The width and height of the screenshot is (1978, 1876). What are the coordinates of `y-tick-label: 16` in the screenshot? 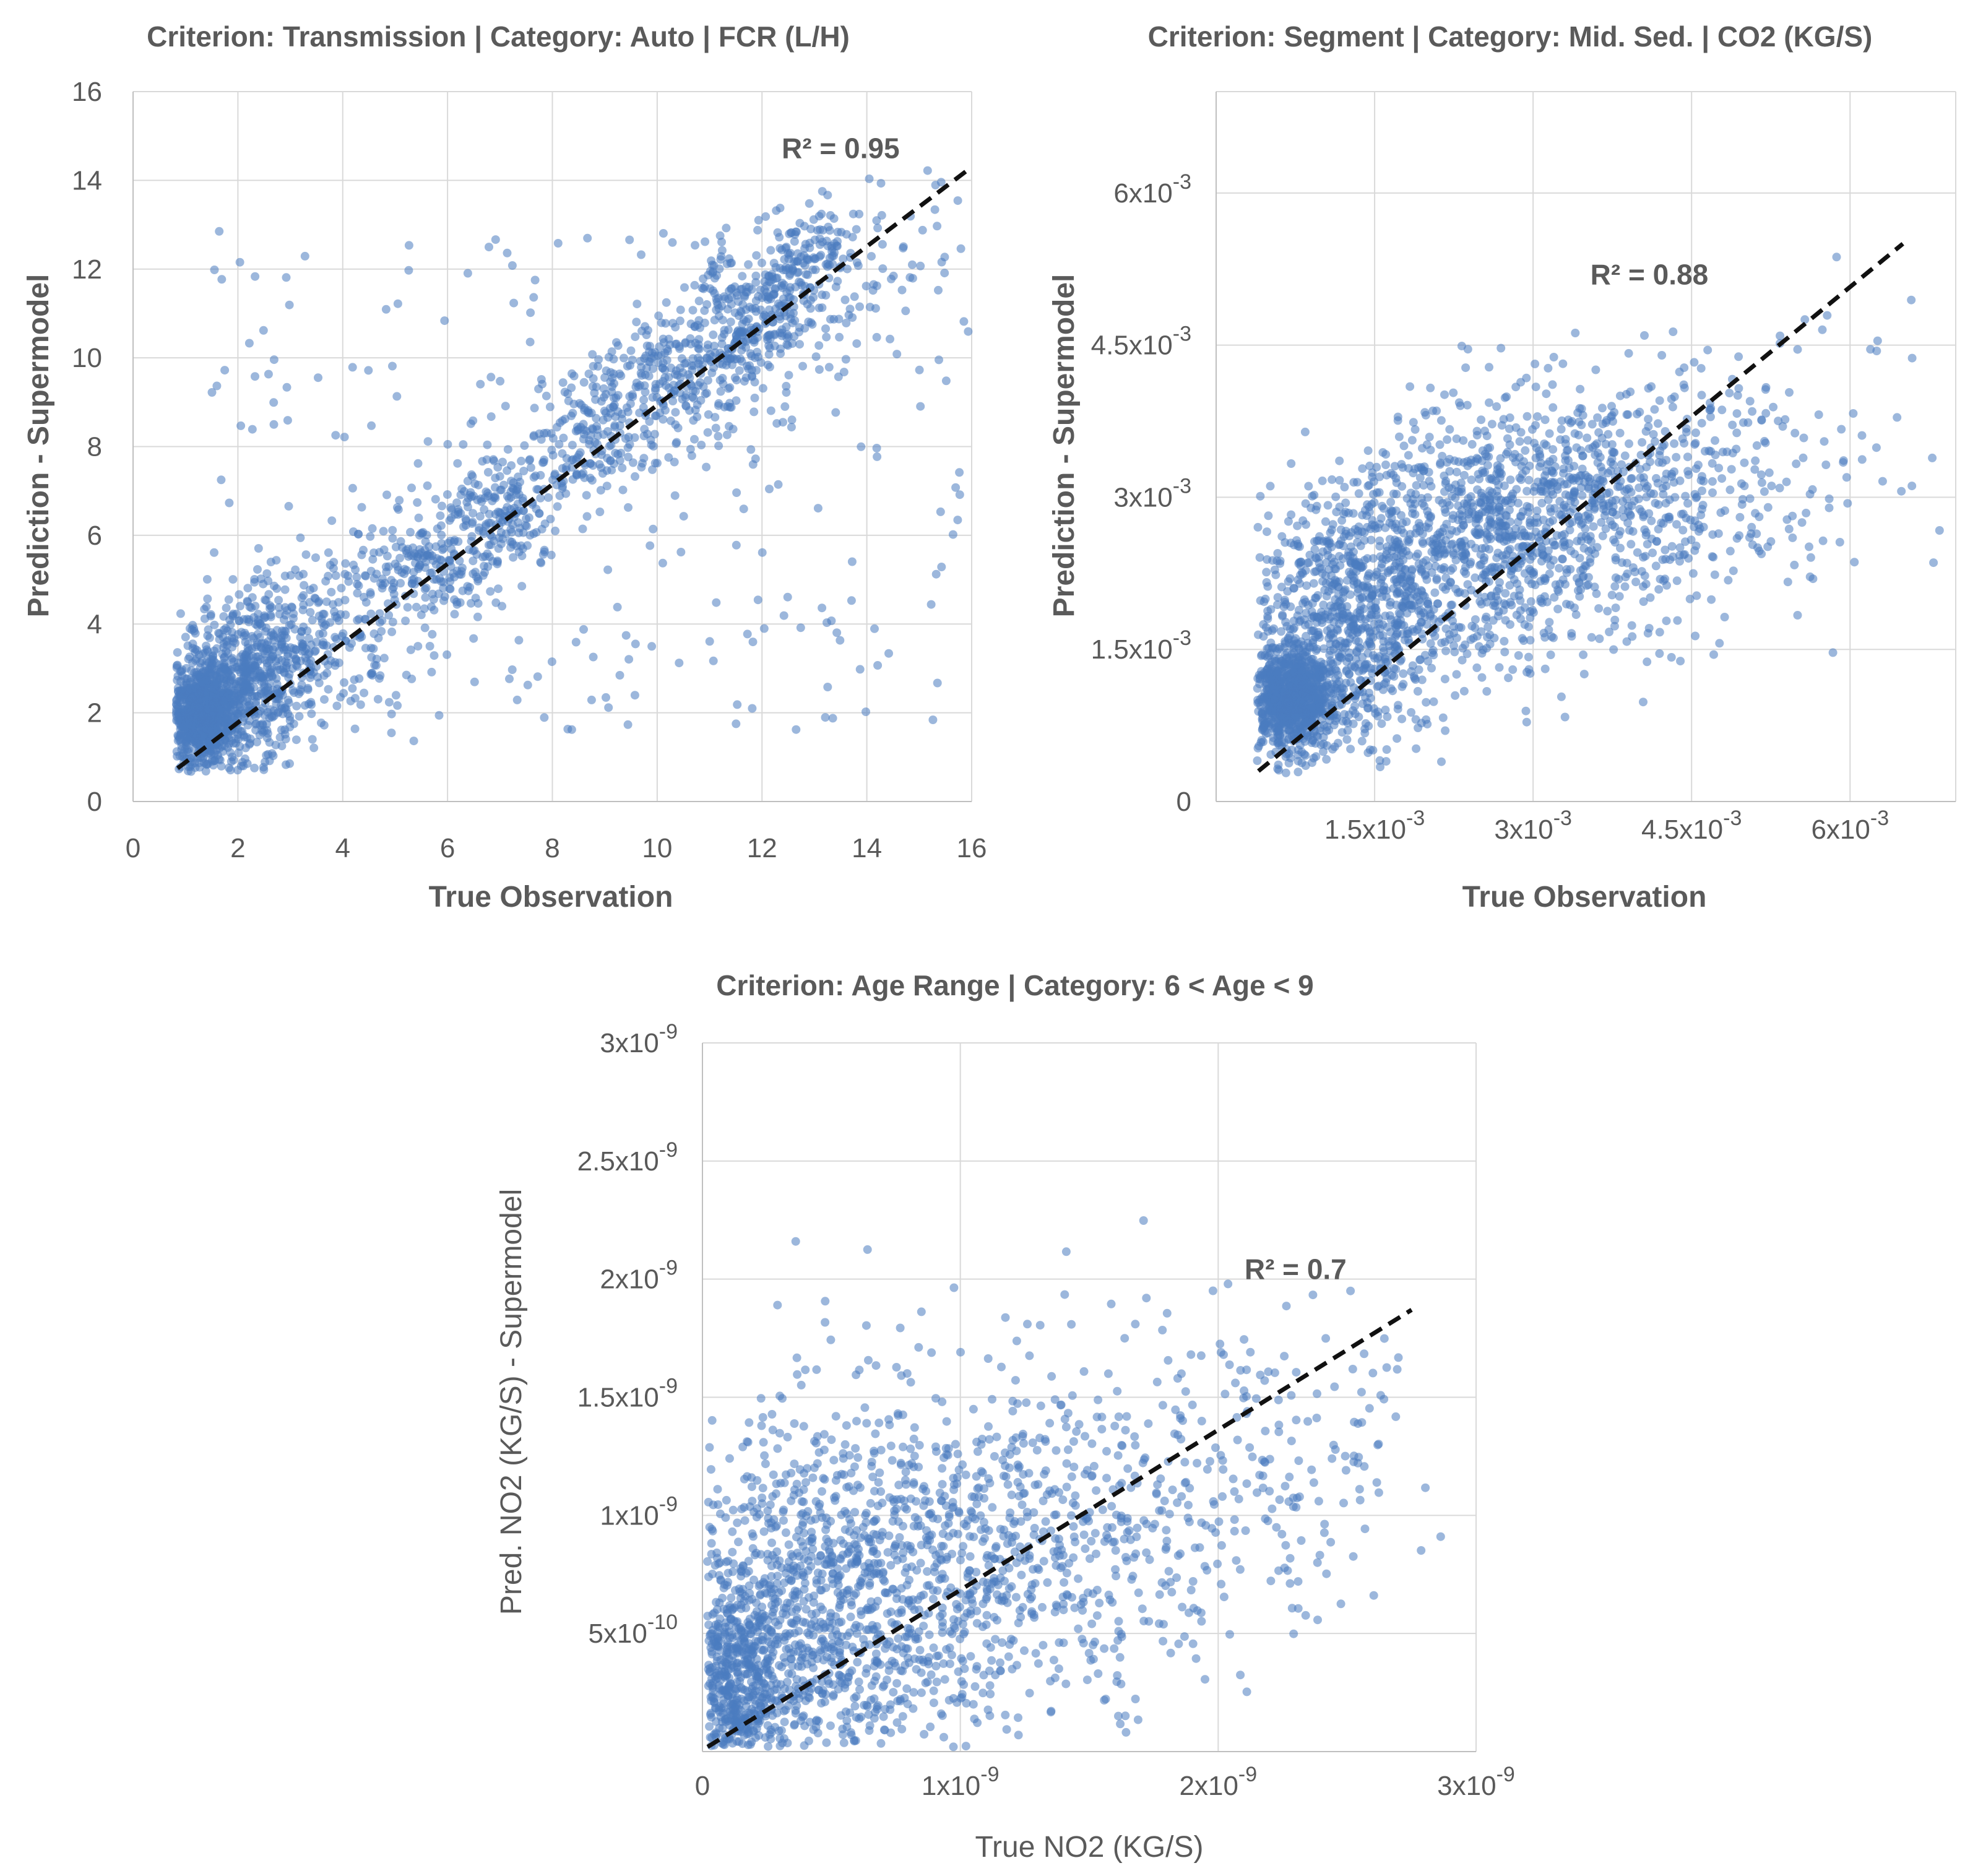 It's located at (87, 92).